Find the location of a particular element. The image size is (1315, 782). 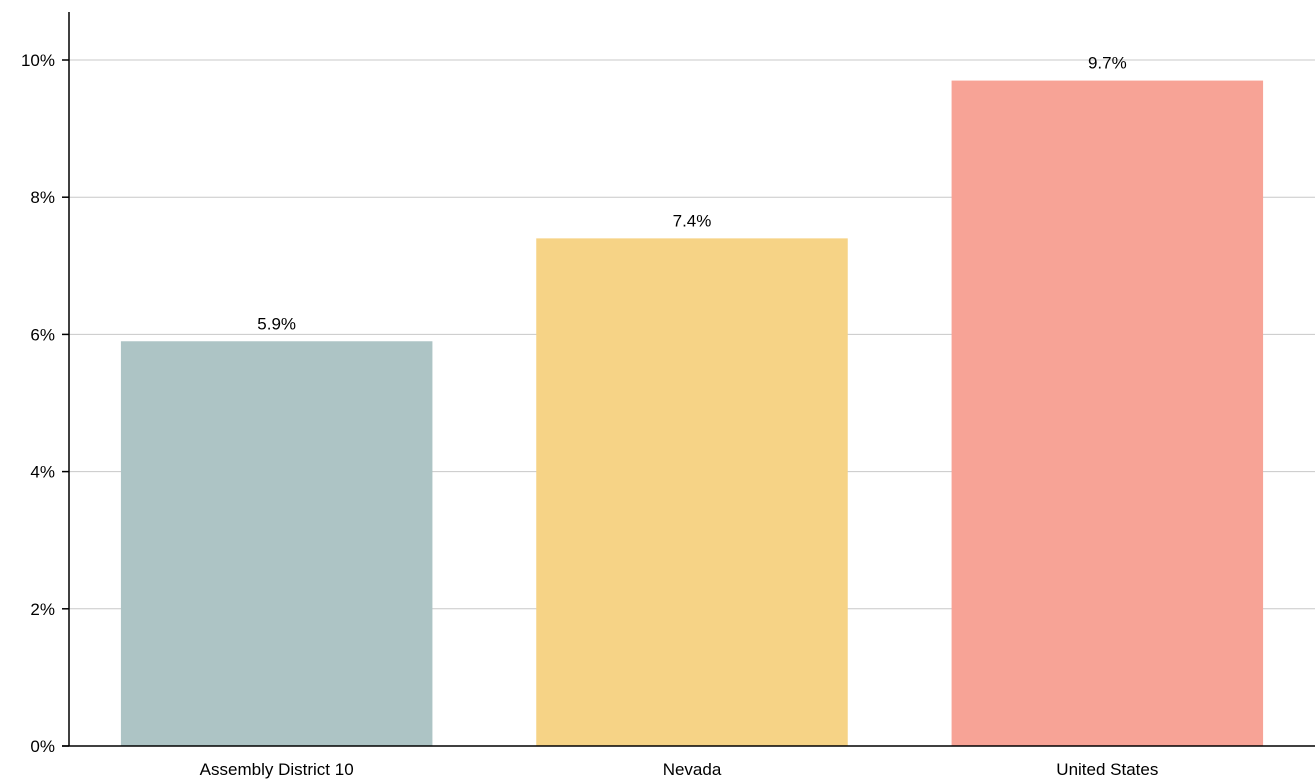

y-tick-labels: 0% 2% 4% 6% 8% 10% is located at coordinates (45, 403).